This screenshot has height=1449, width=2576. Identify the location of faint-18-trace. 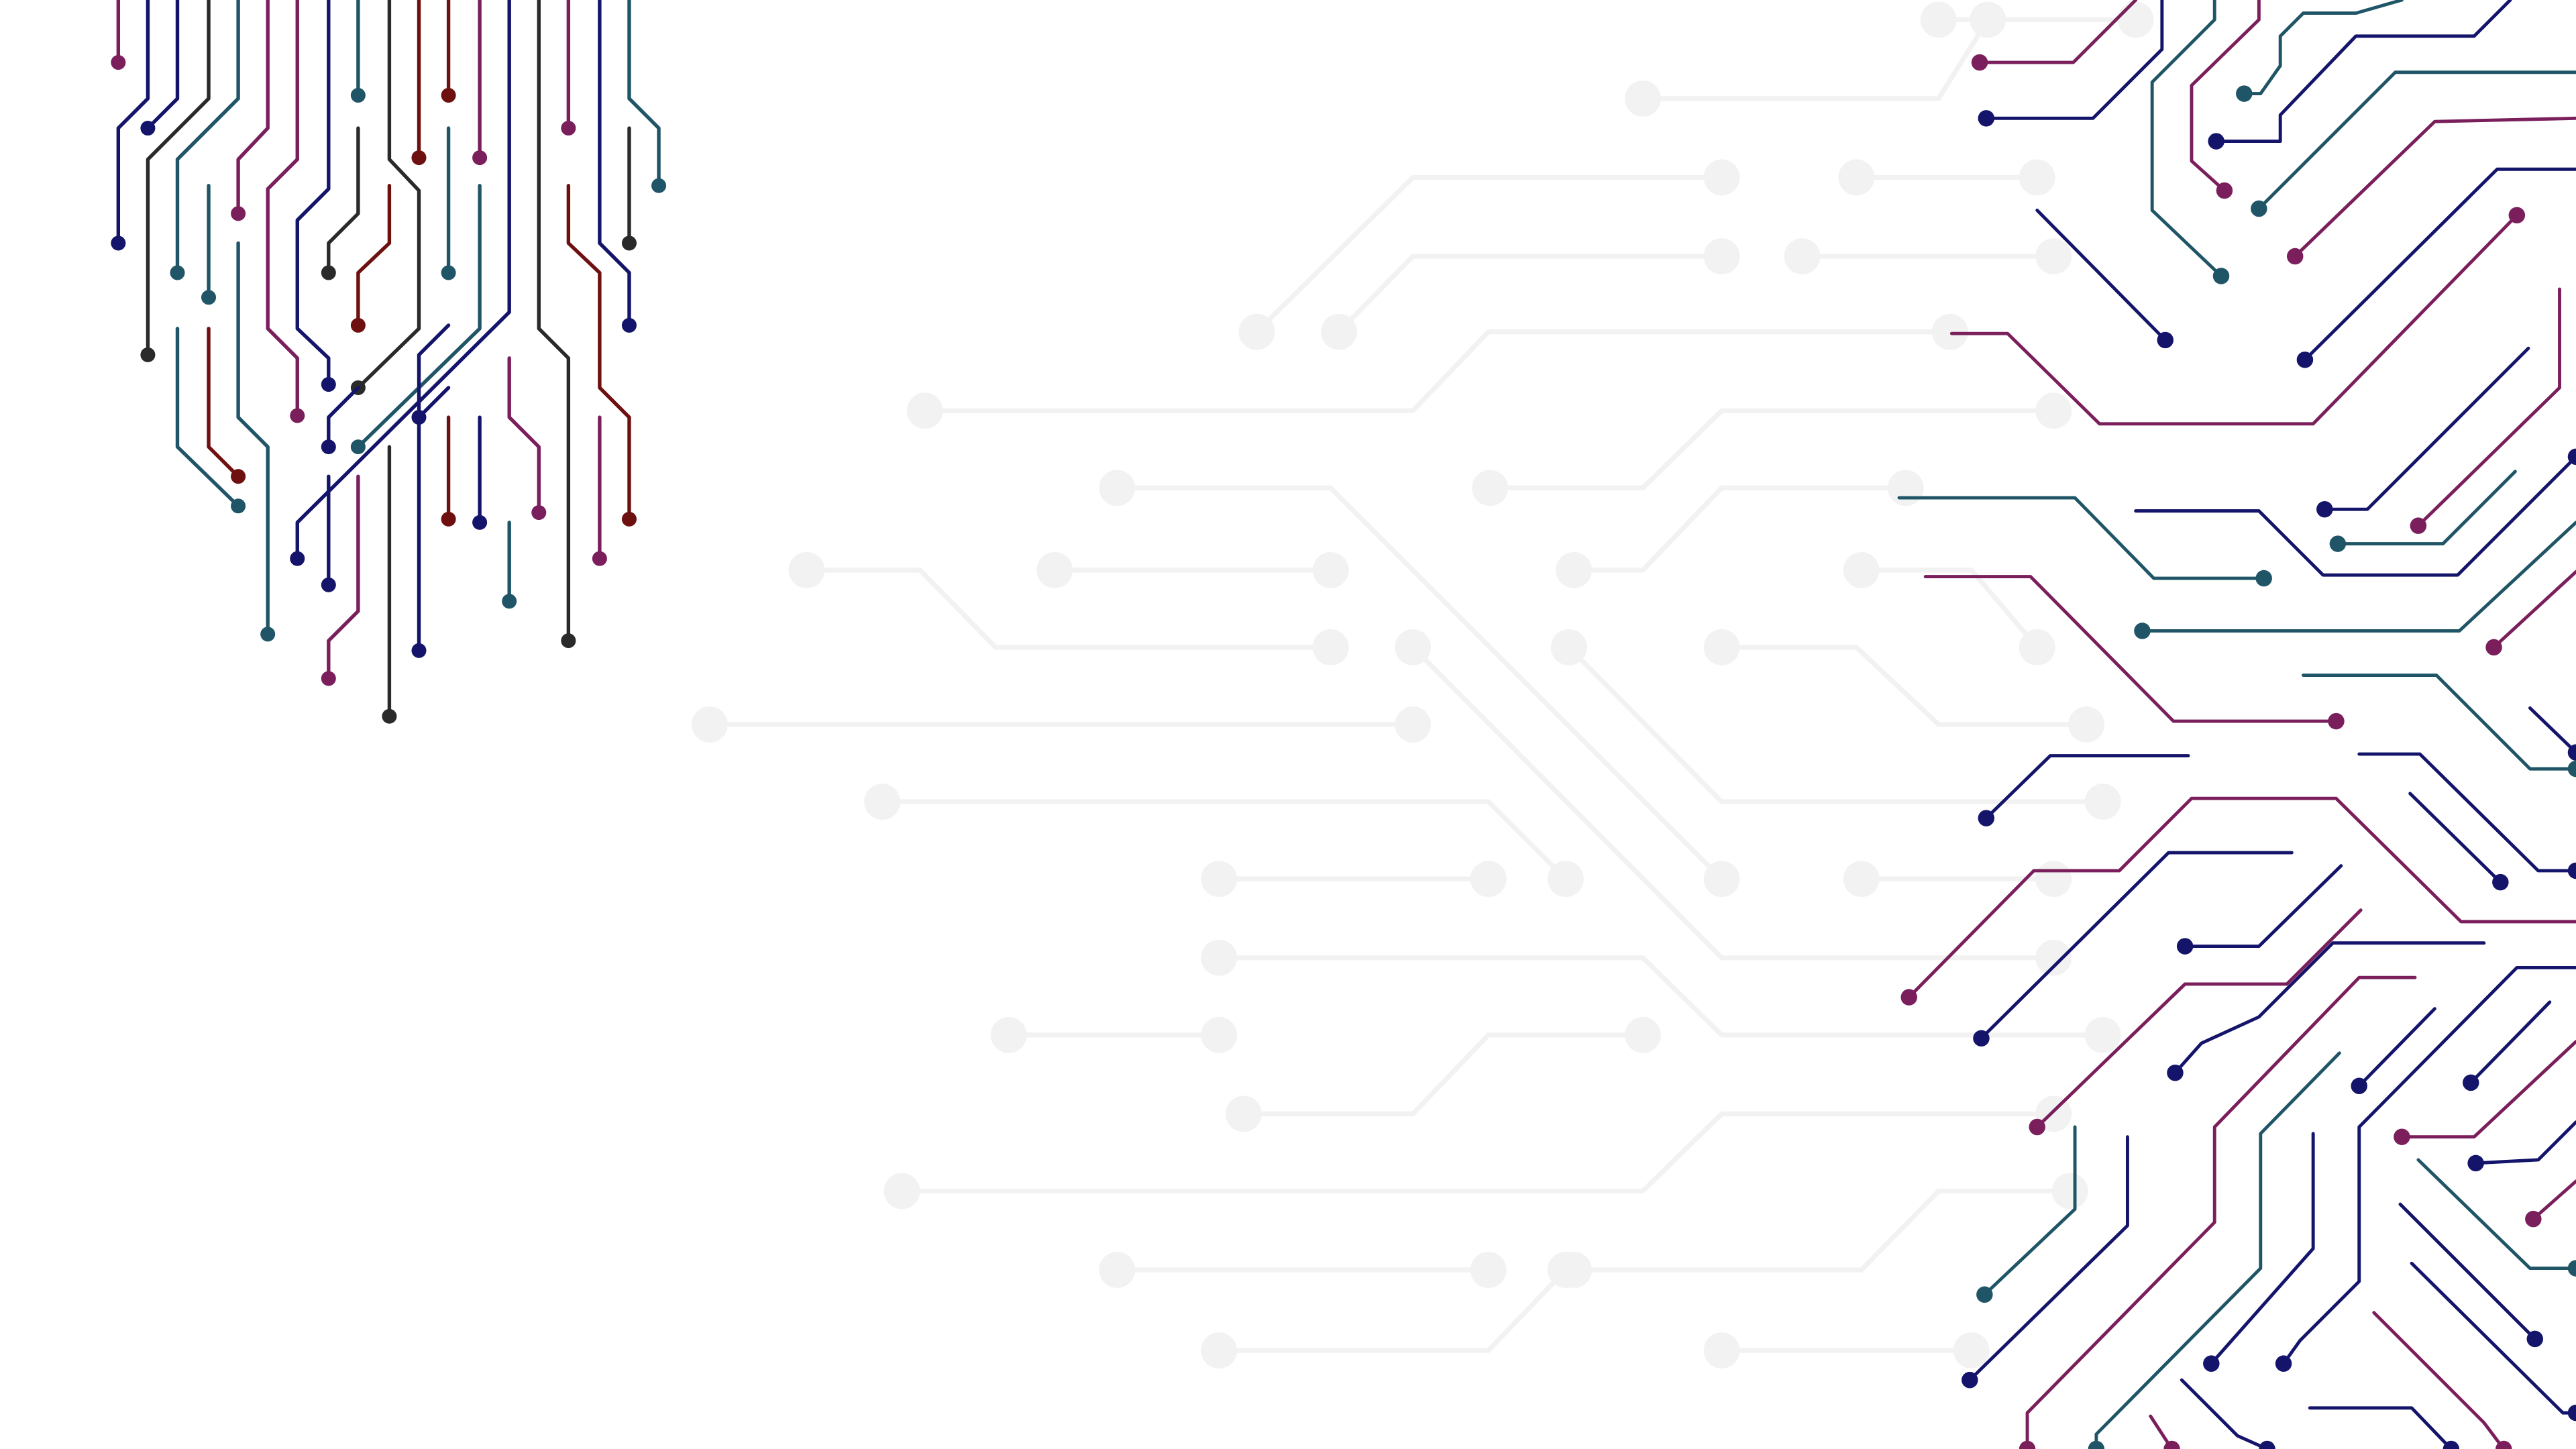
(1661, 996).